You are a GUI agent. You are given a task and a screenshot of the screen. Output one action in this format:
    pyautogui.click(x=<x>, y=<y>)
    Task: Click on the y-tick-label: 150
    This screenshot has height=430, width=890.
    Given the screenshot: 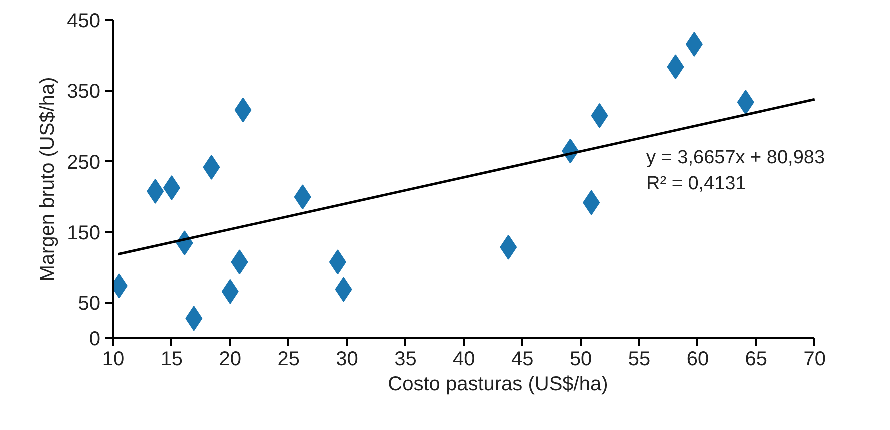 What is the action you would take?
    pyautogui.click(x=84, y=233)
    